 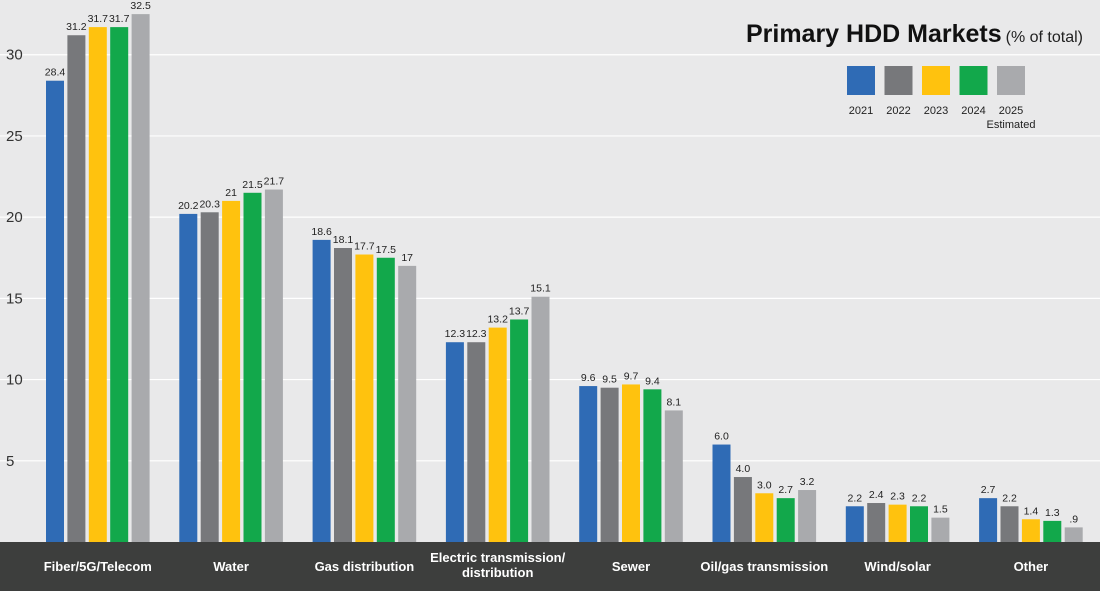 What do you see at coordinates (209, 204) in the screenshot?
I see `data-label: 20.3` at bounding box center [209, 204].